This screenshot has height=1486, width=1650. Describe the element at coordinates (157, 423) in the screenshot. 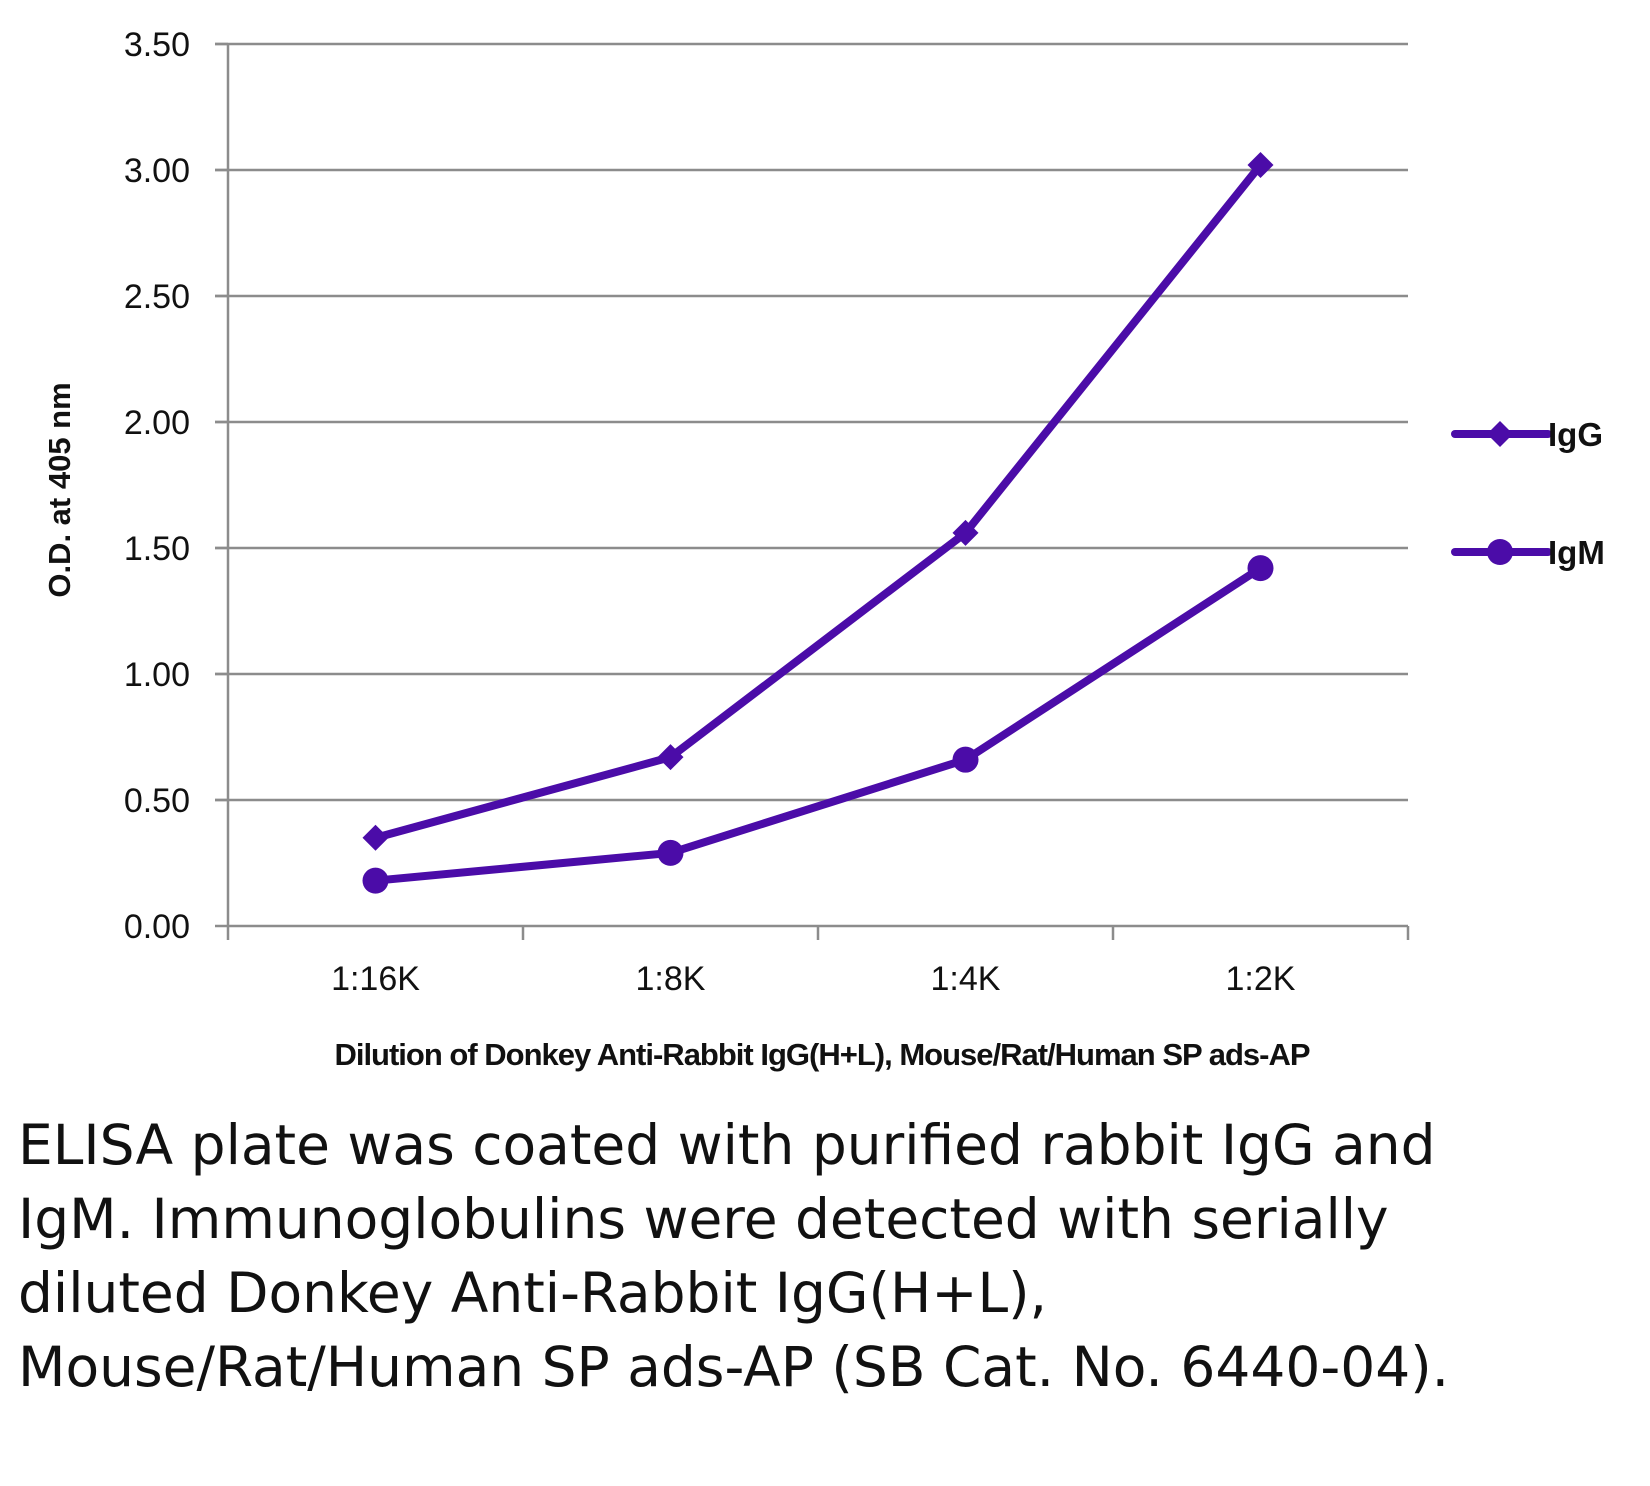

I see `y-tick-label: 2.00` at that location.